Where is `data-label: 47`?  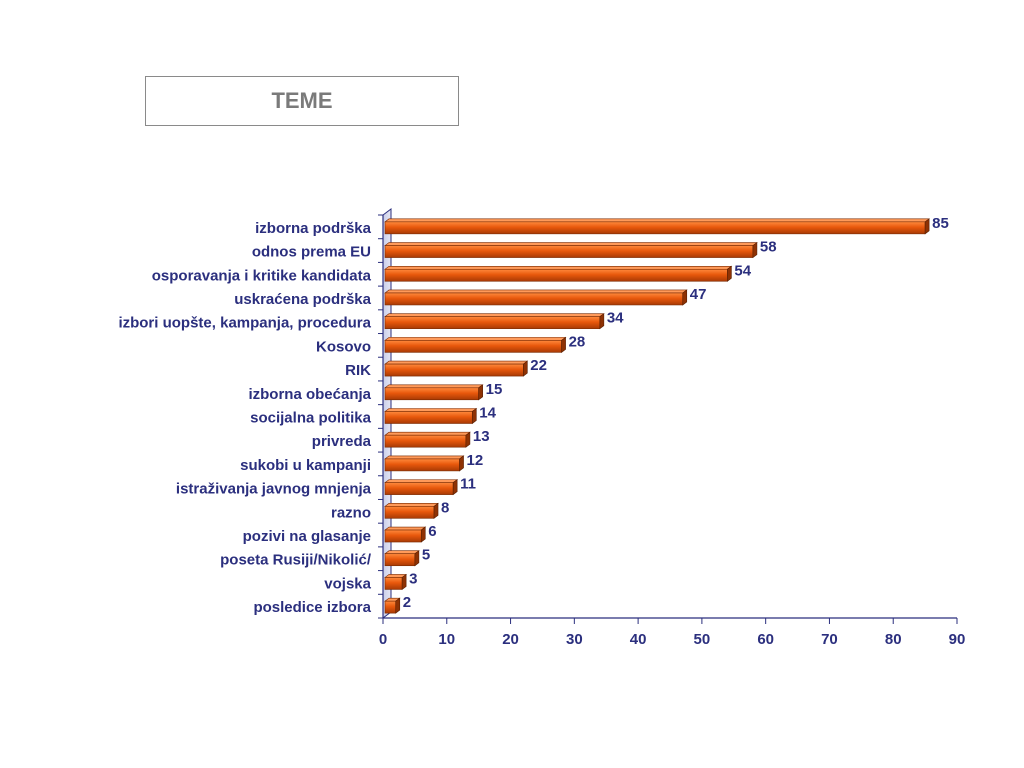
data-label: 47 is located at coordinates (698, 294).